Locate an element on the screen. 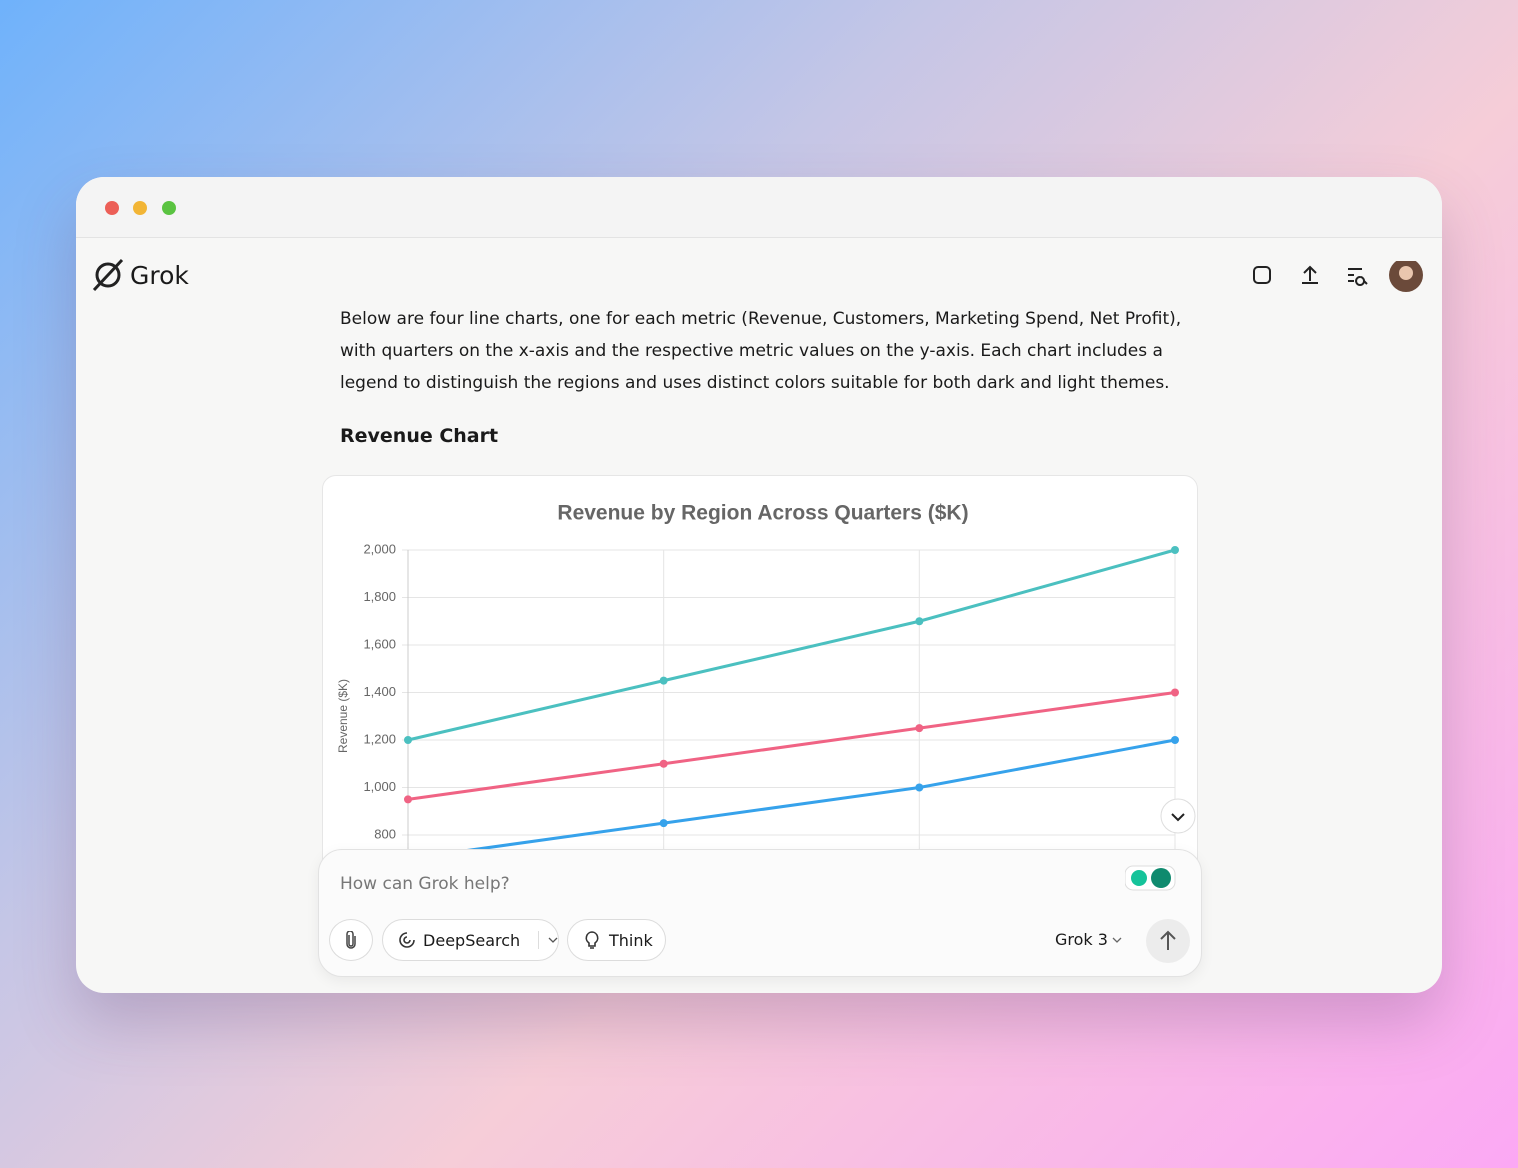  y-tick-label: 1,000 is located at coordinates (379, 786).